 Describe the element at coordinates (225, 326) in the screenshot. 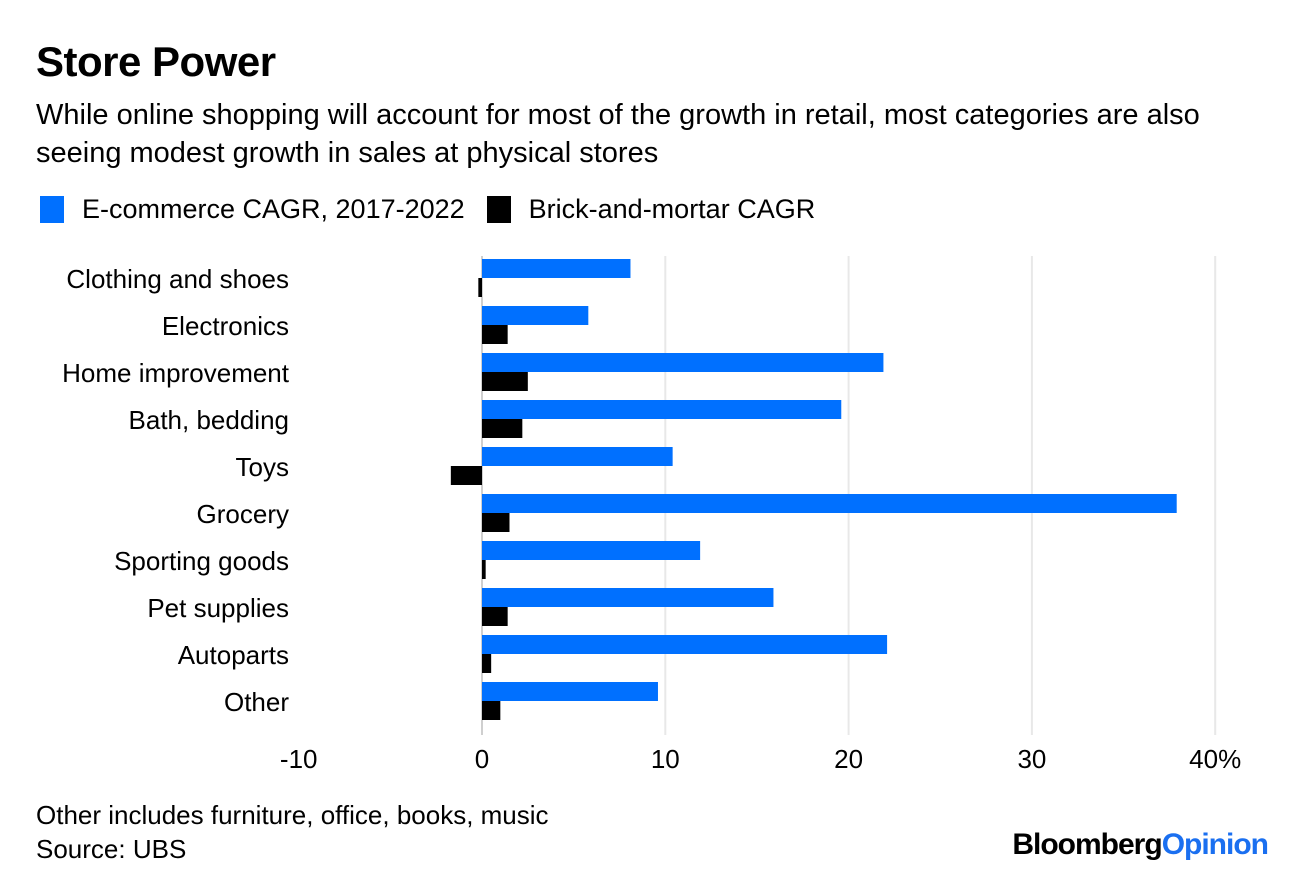

I see `category-label: Electronics` at that location.